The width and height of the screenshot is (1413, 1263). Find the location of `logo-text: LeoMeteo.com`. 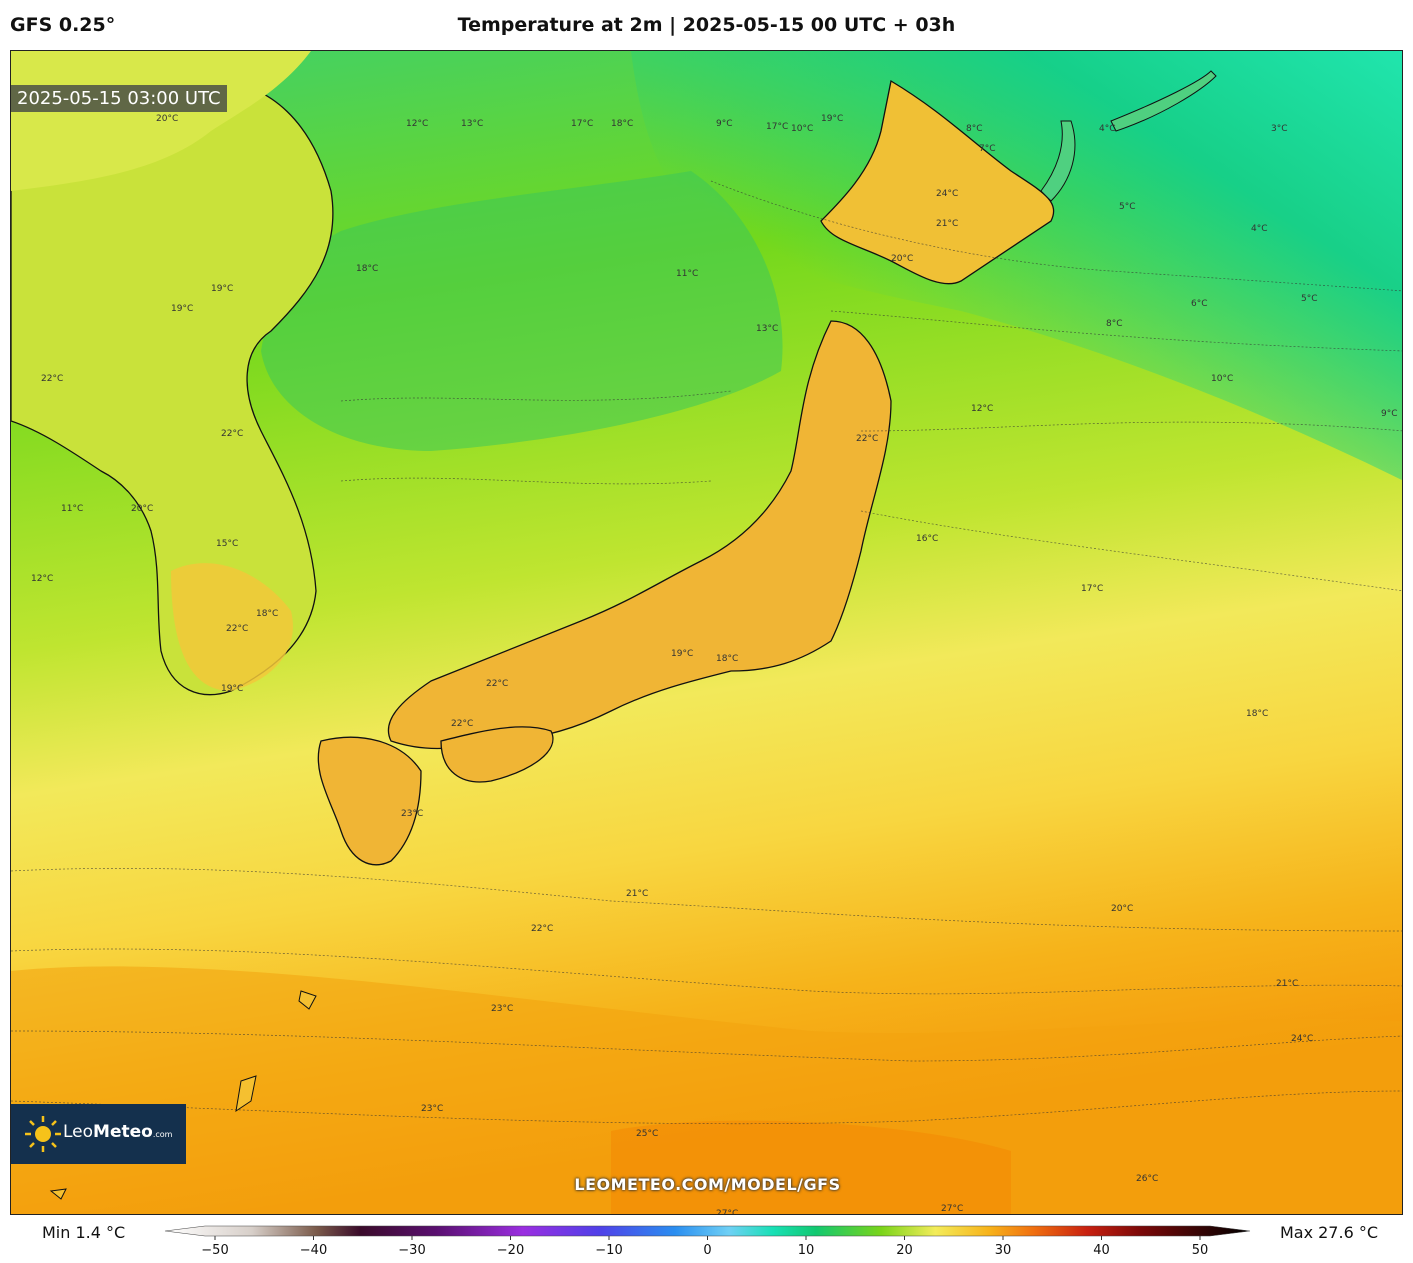

logo-text: LeoMeteo.com is located at coordinates (118, 1132).